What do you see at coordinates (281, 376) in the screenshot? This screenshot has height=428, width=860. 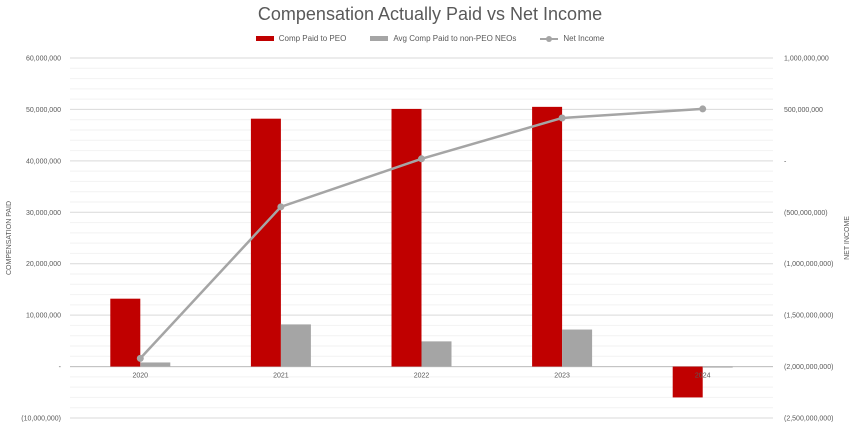 I see `x-tick-label: 2021` at bounding box center [281, 376].